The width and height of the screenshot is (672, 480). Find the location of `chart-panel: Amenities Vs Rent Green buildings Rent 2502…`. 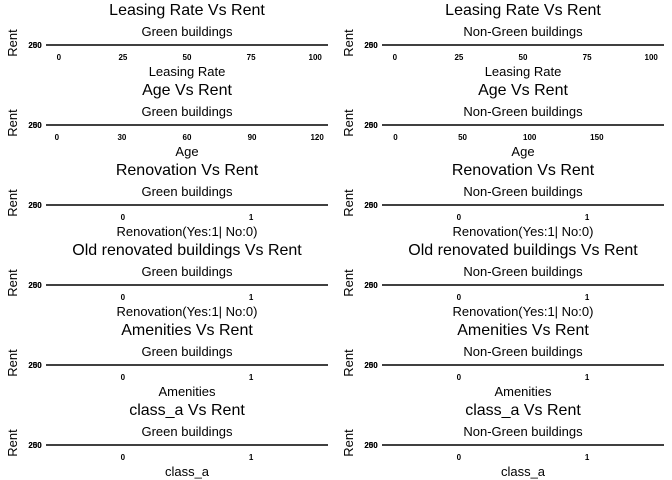

chart-panel: Amenities Vs Rent Green buildings Rent 2502… is located at coordinates (166, 360).